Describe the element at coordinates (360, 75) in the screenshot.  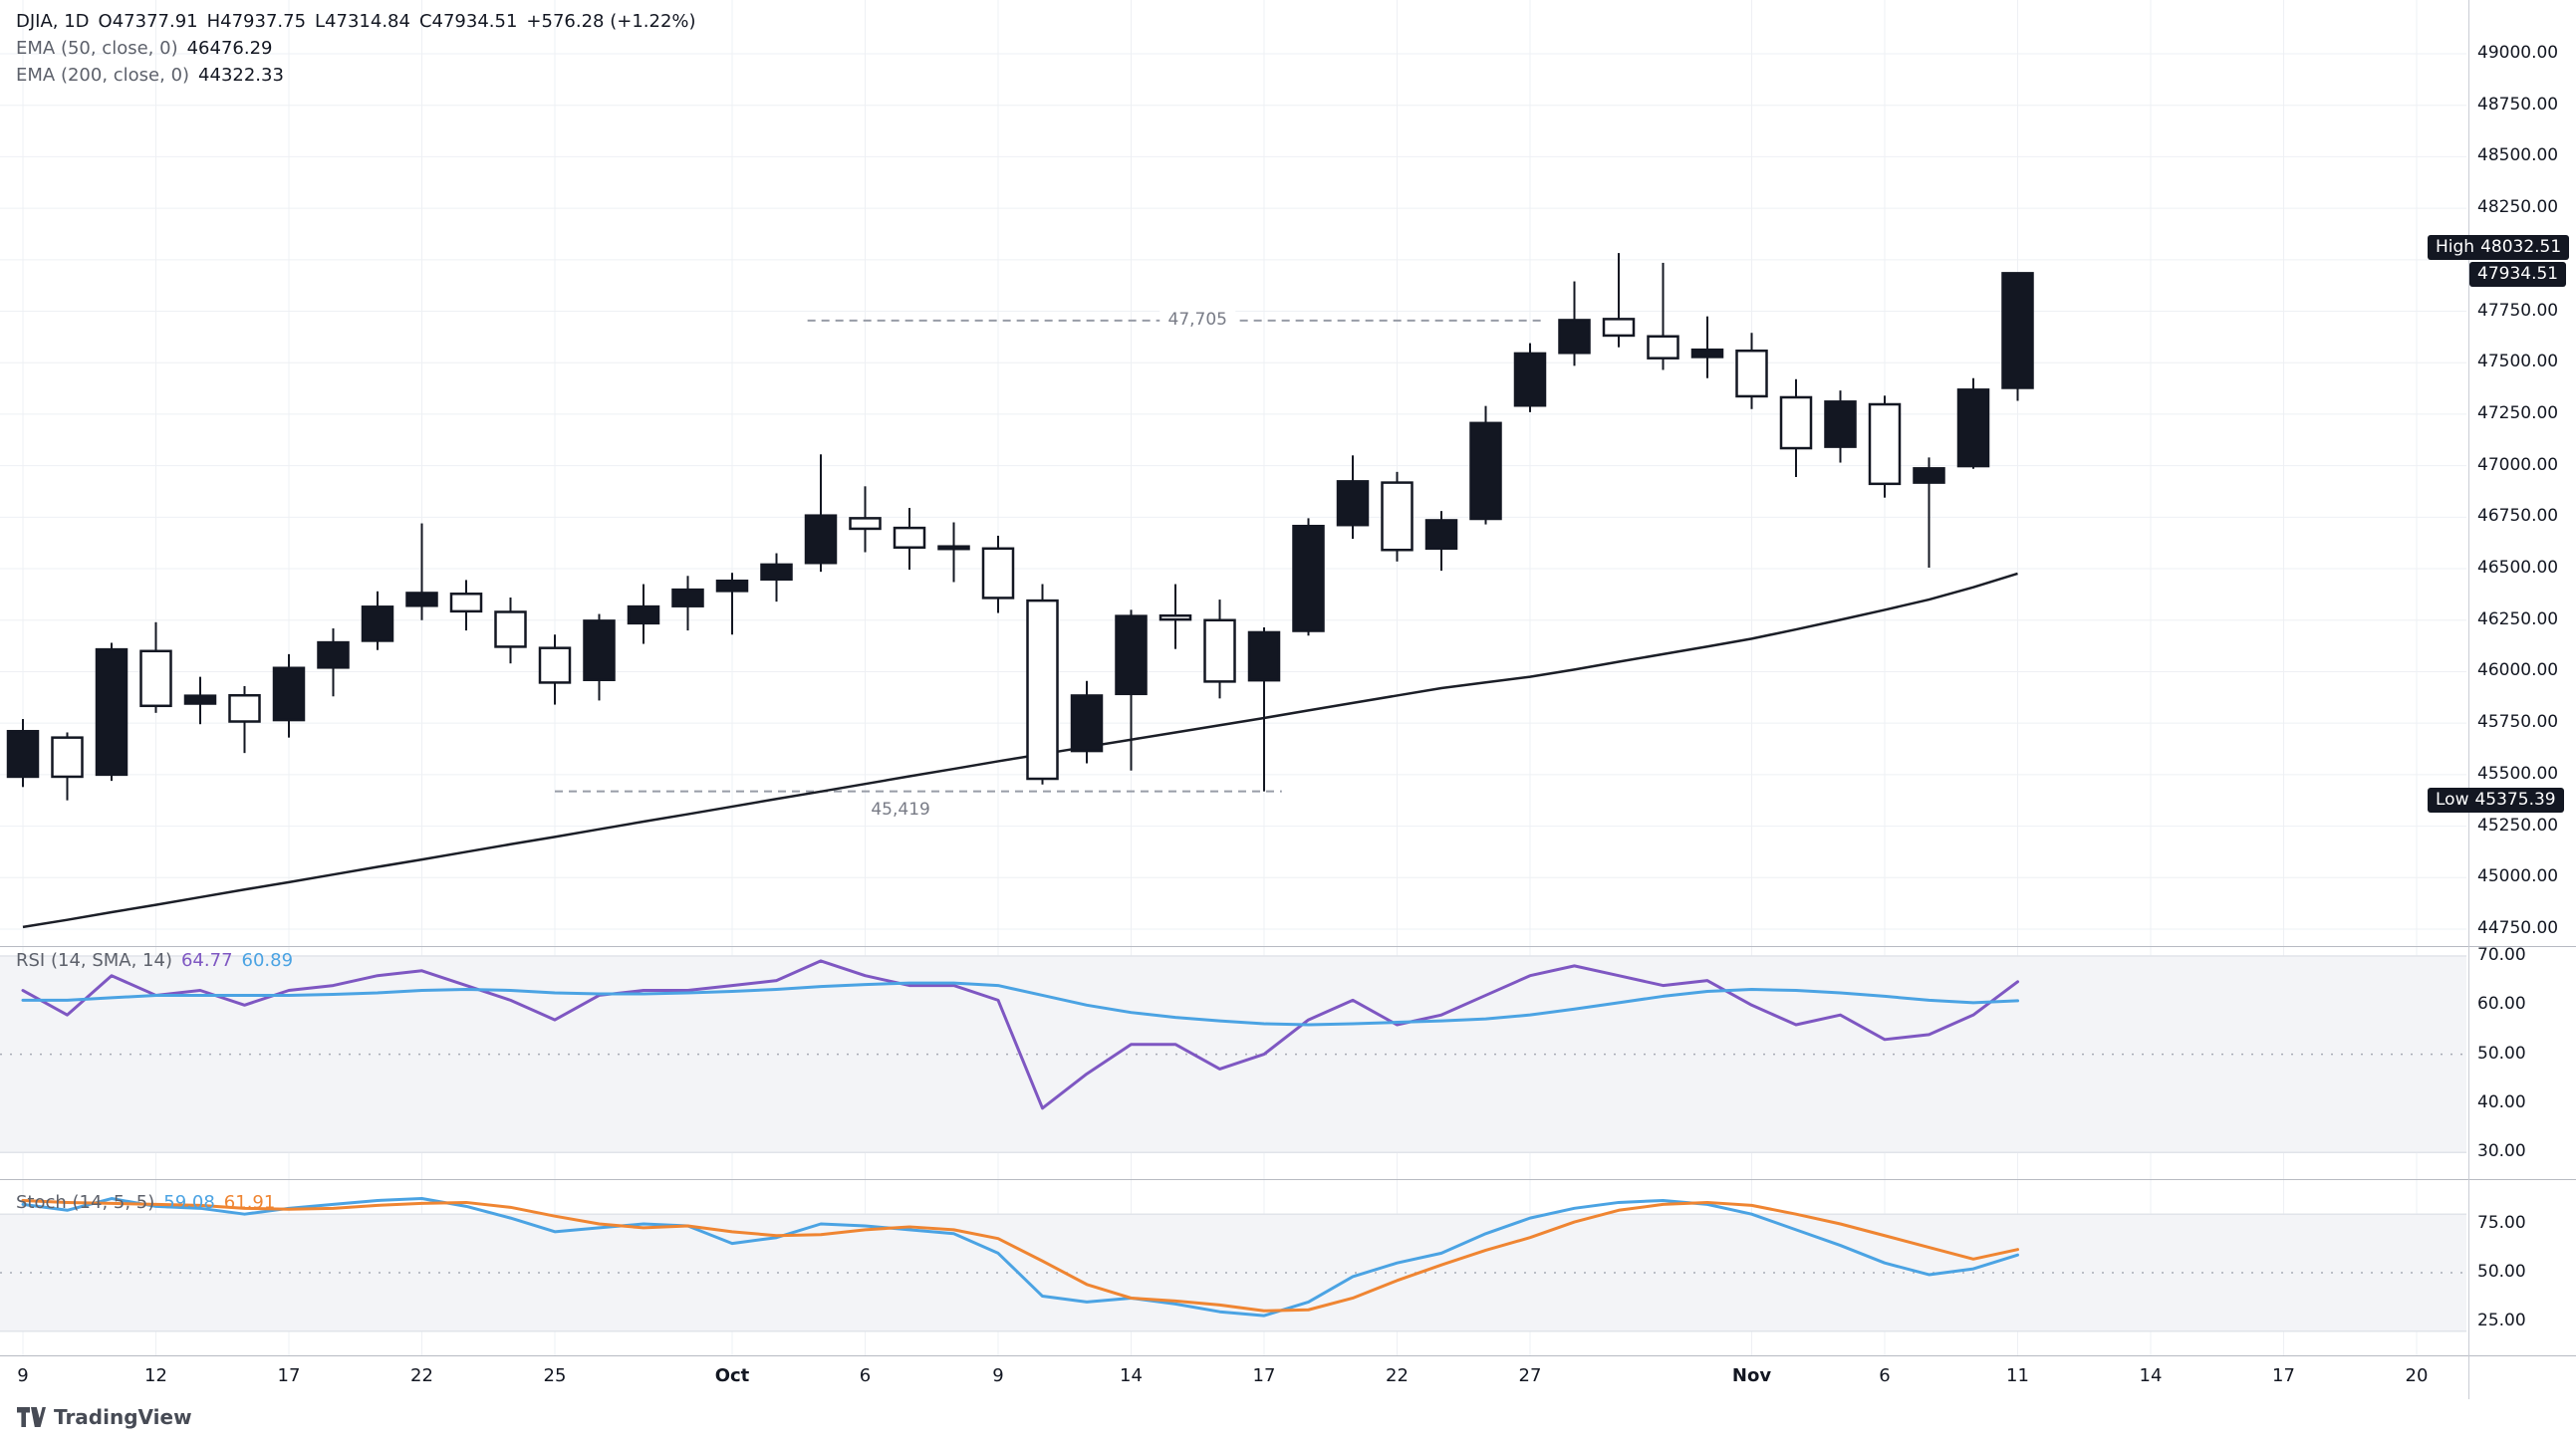
I see `ema200-legend: EMA (200, close, 0) 44322.33` at that location.